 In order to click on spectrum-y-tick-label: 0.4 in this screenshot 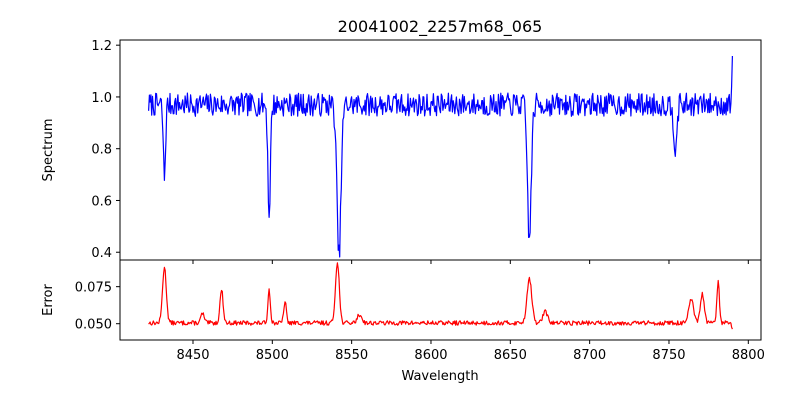, I will do `click(101, 253)`.